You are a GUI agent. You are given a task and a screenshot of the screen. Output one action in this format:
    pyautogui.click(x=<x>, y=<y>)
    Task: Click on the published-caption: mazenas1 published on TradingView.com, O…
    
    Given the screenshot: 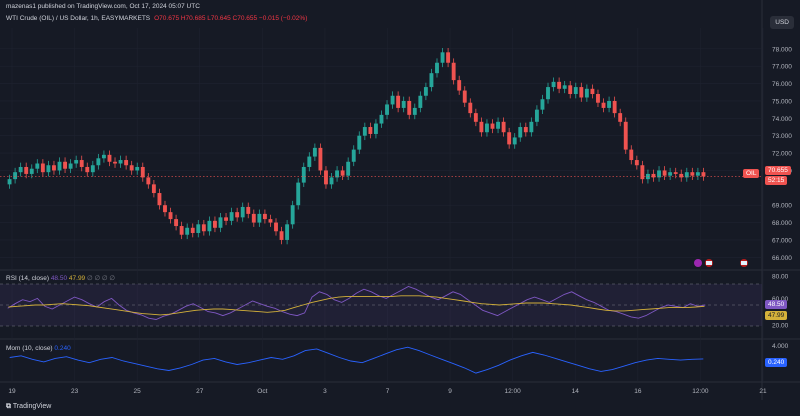 What is the action you would take?
    pyautogui.click(x=103, y=6)
    